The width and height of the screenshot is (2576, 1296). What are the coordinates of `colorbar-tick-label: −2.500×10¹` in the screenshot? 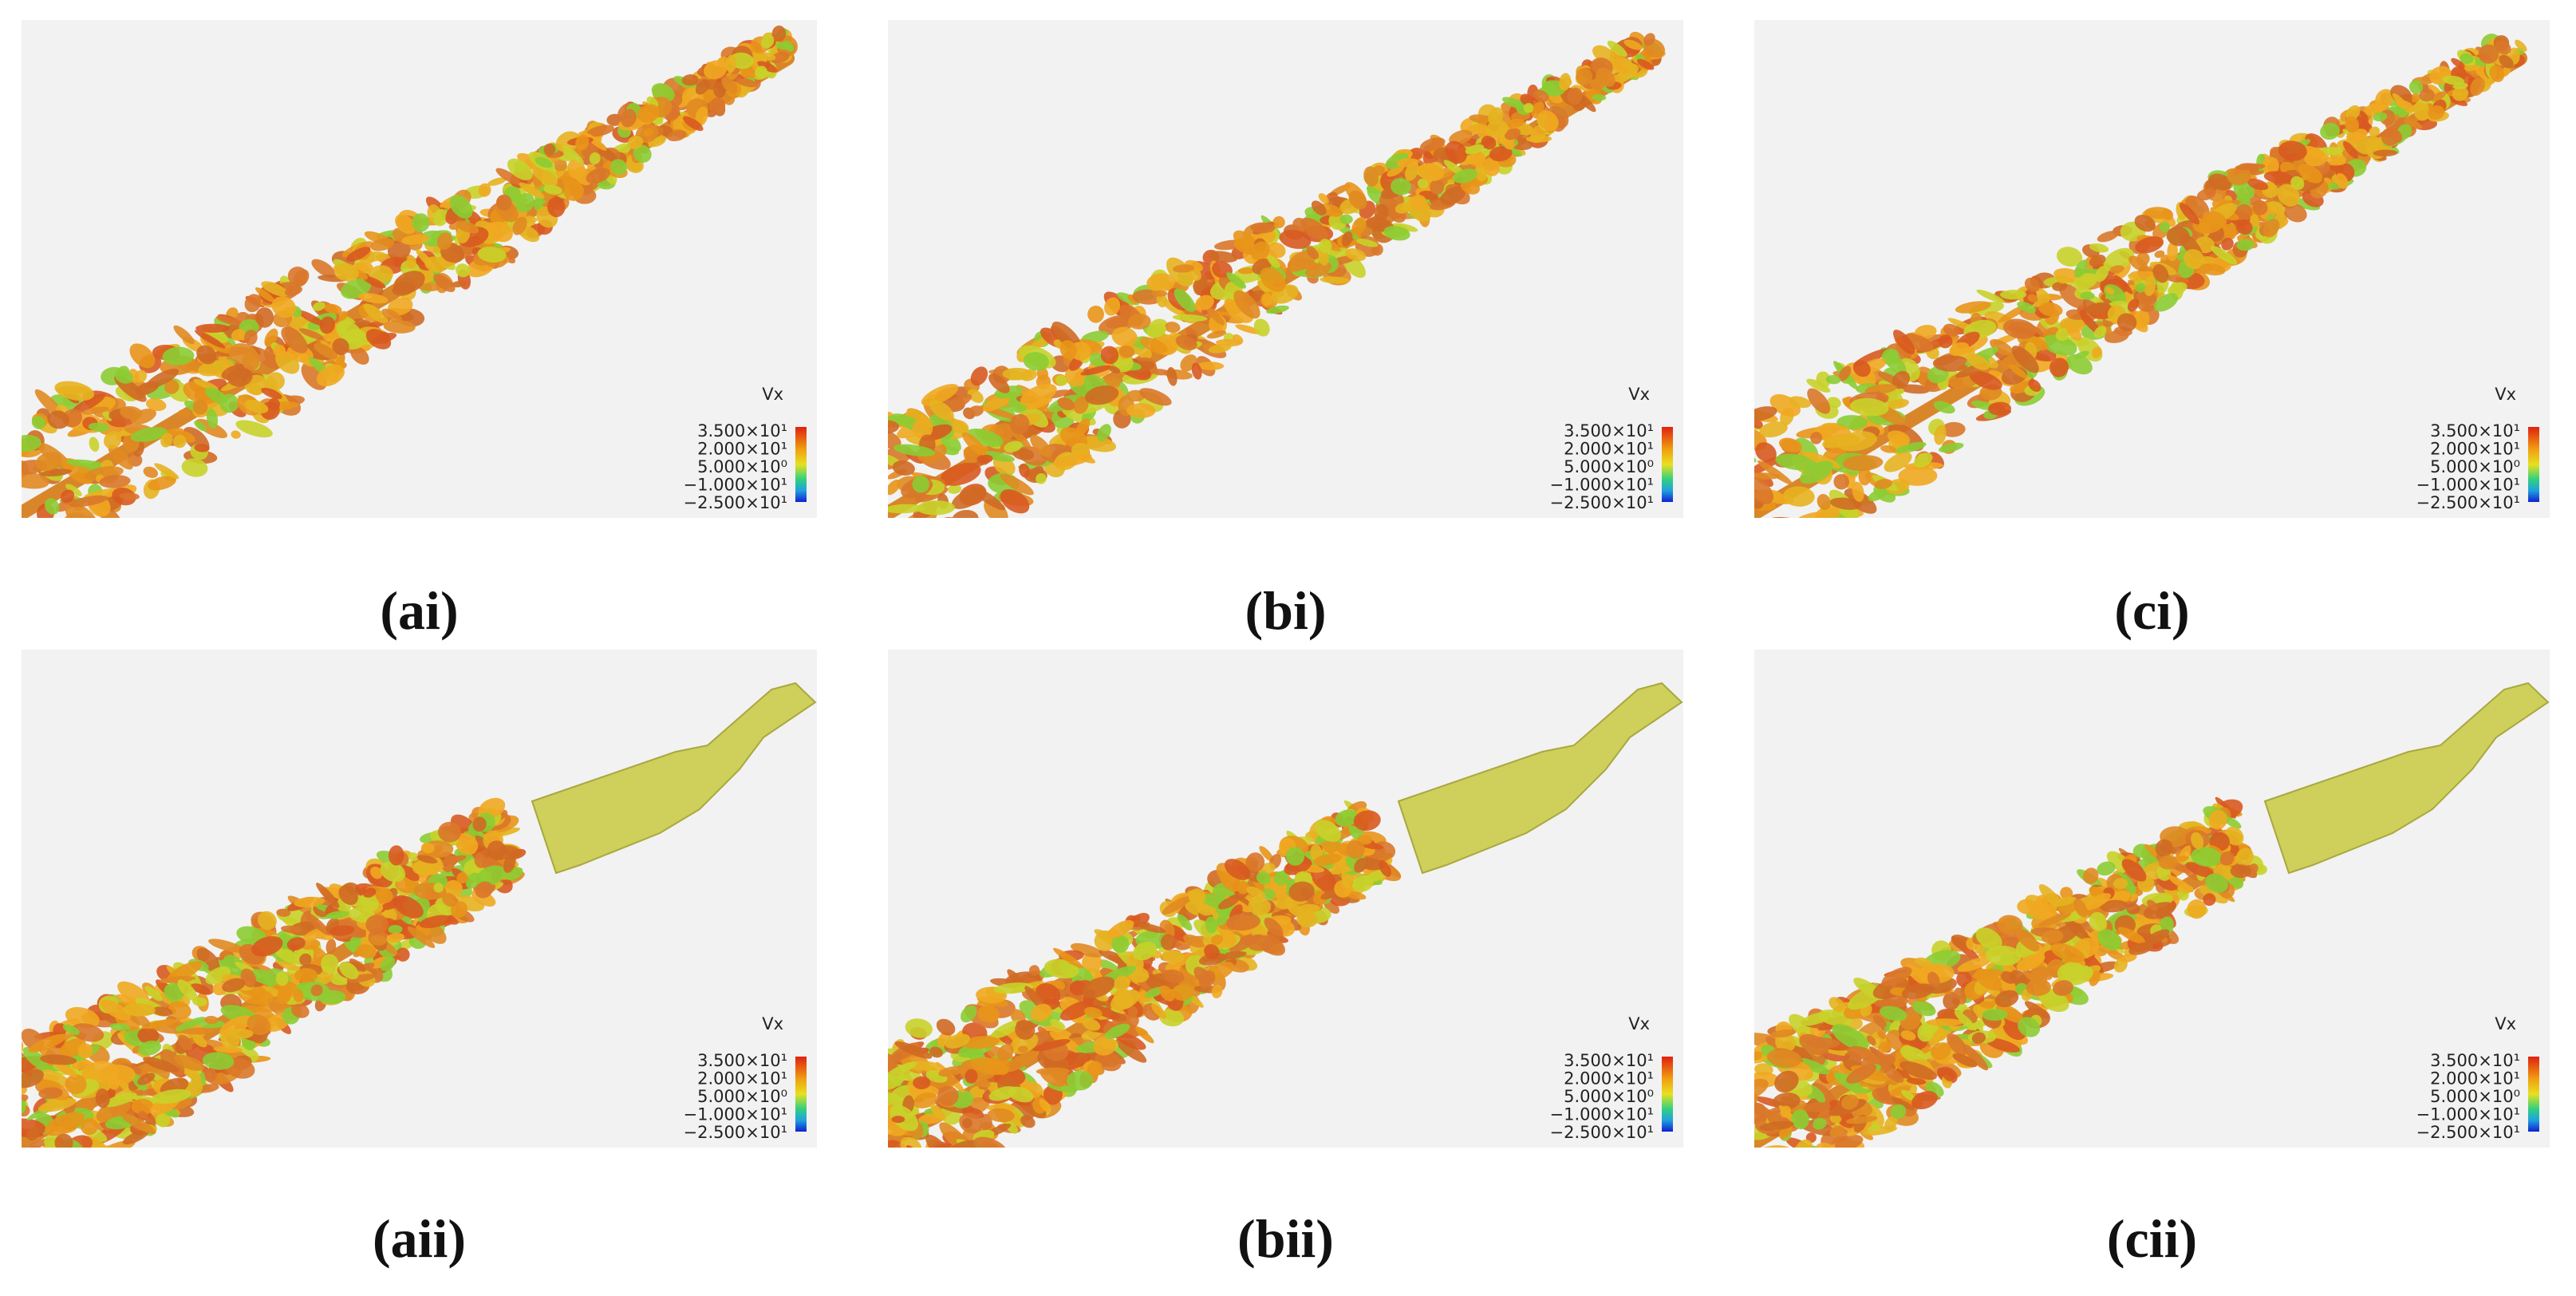 It's located at (2468, 1132).